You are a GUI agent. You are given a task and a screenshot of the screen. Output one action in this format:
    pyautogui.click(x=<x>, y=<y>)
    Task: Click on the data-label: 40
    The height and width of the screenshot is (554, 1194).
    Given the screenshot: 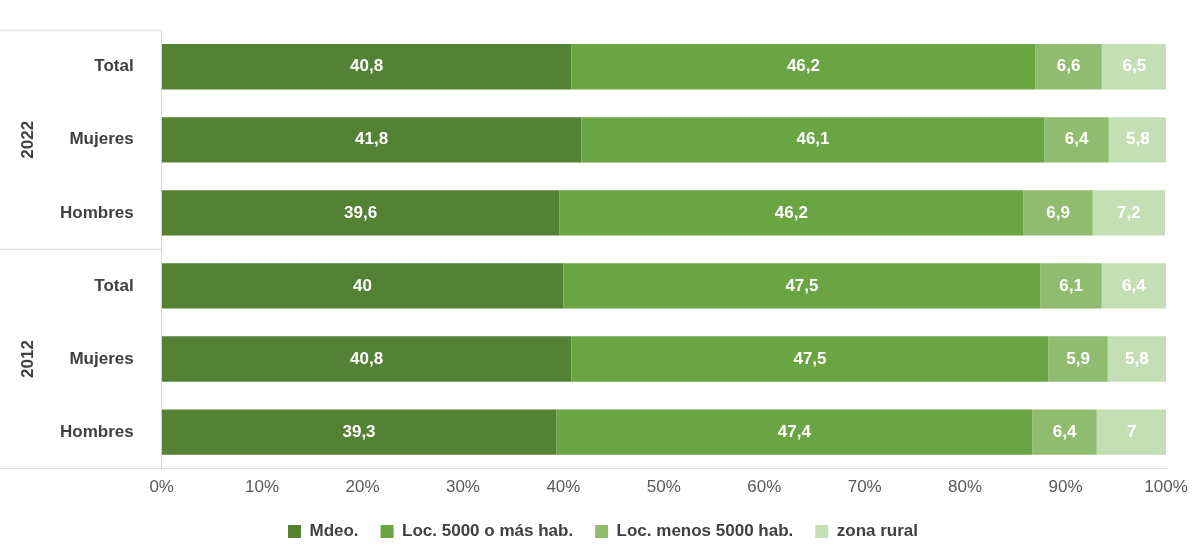 What is the action you would take?
    pyautogui.click(x=363, y=285)
    